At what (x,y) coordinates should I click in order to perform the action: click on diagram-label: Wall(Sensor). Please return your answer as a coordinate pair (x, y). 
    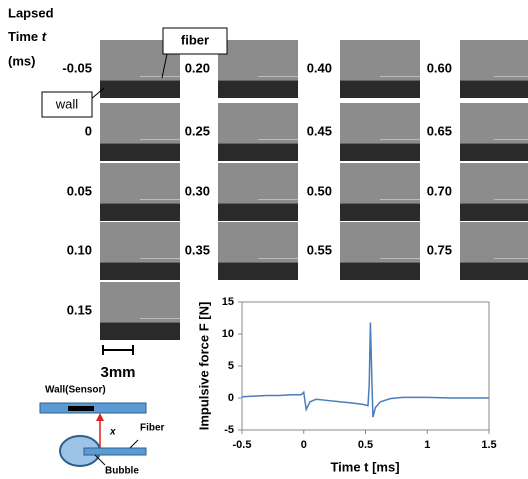
    Looking at the image, I should click on (75, 390).